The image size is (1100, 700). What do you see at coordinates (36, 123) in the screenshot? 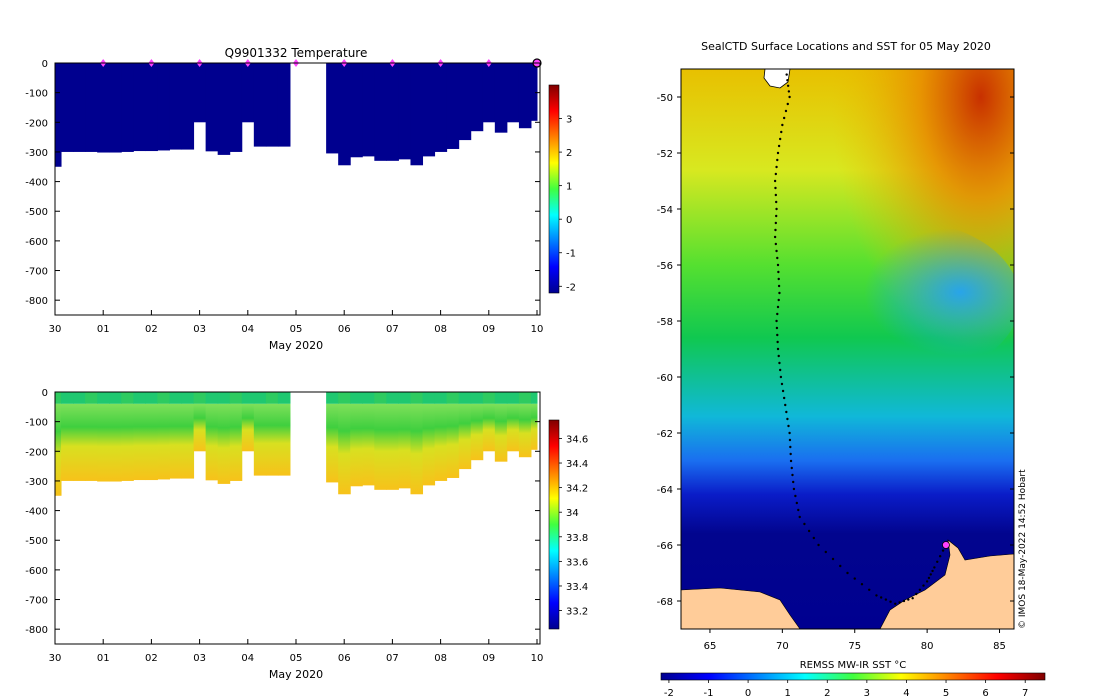
I see `temperature-ytick-label: -200` at bounding box center [36, 123].